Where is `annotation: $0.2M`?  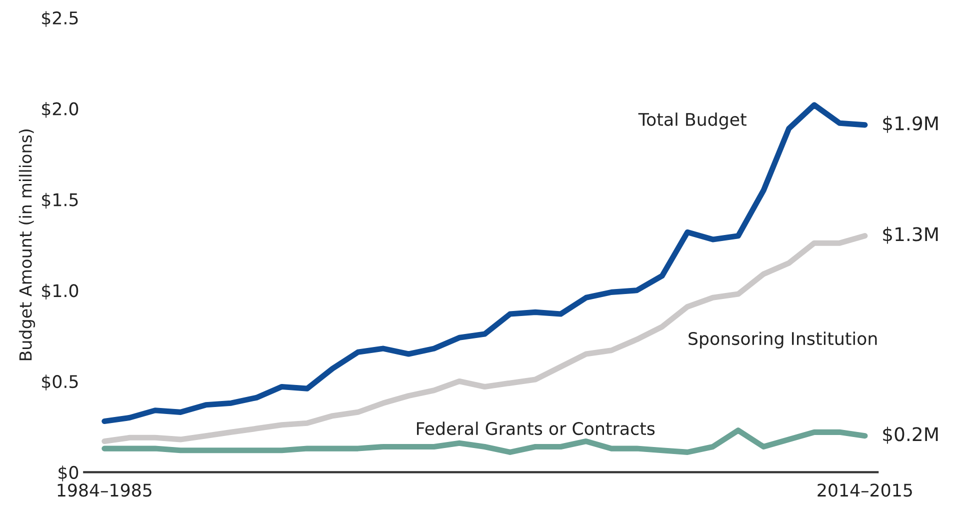 annotation: $0.2M is located at coordinates (910, 435).